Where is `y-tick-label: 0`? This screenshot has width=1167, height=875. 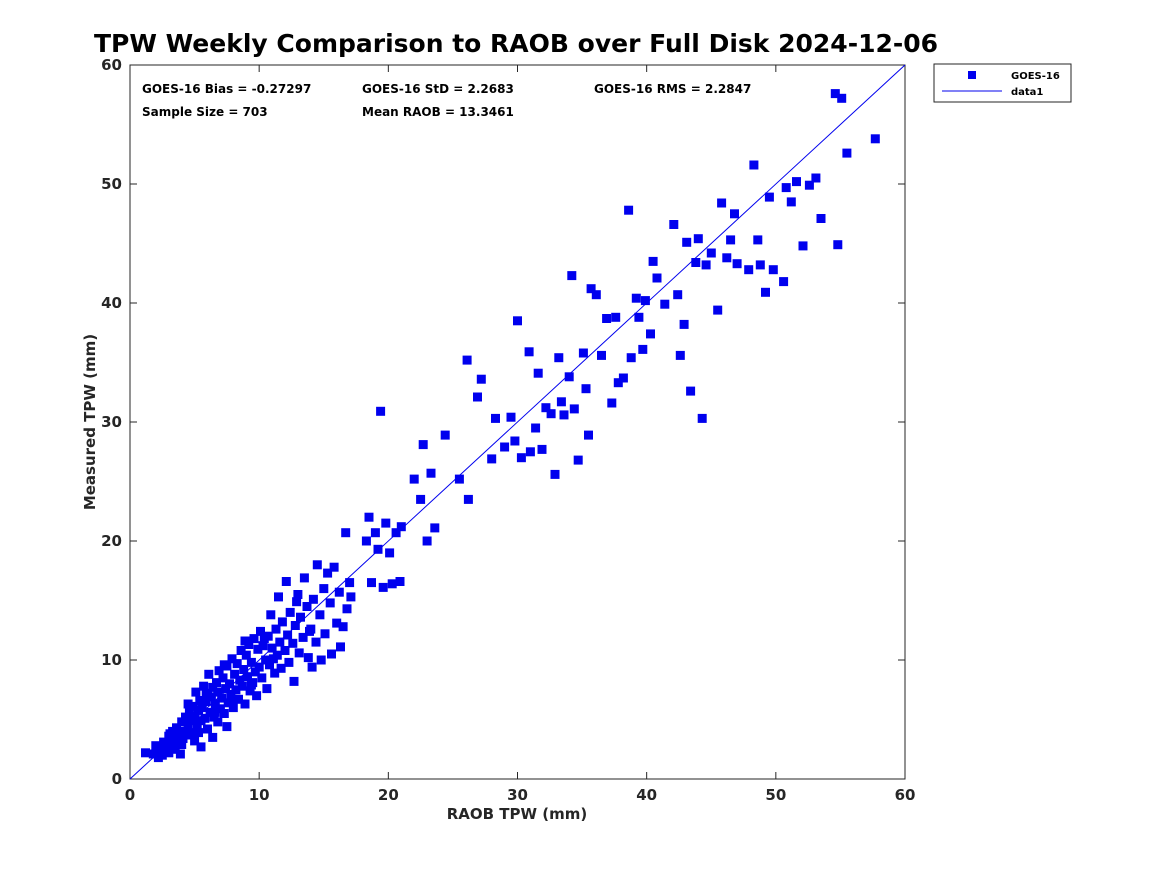
y-tick-label: 0 is located at coordinates (117, 779).